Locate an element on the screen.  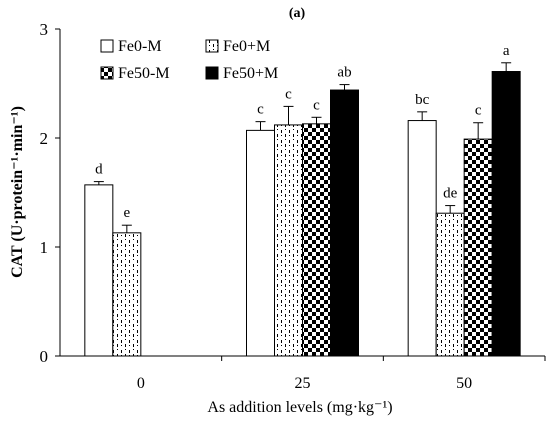
x-tick-label: 50 is located at coordinates (464, 383).